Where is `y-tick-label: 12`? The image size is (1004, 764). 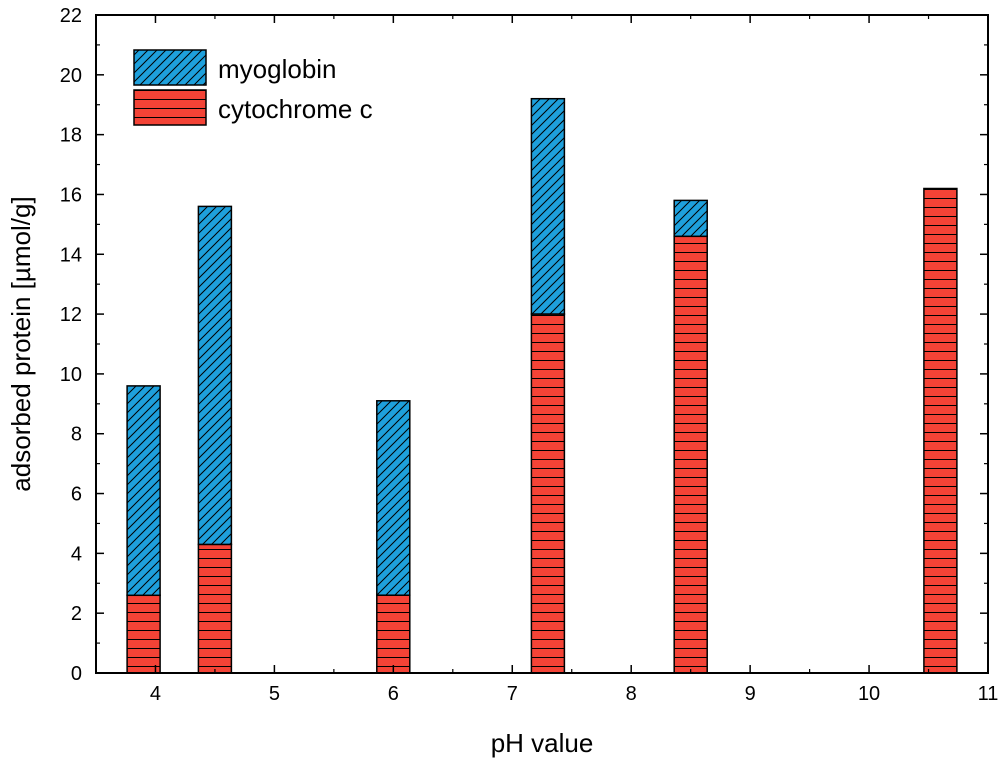
y-tick-label: 12 is located at coordinates (71, 315).